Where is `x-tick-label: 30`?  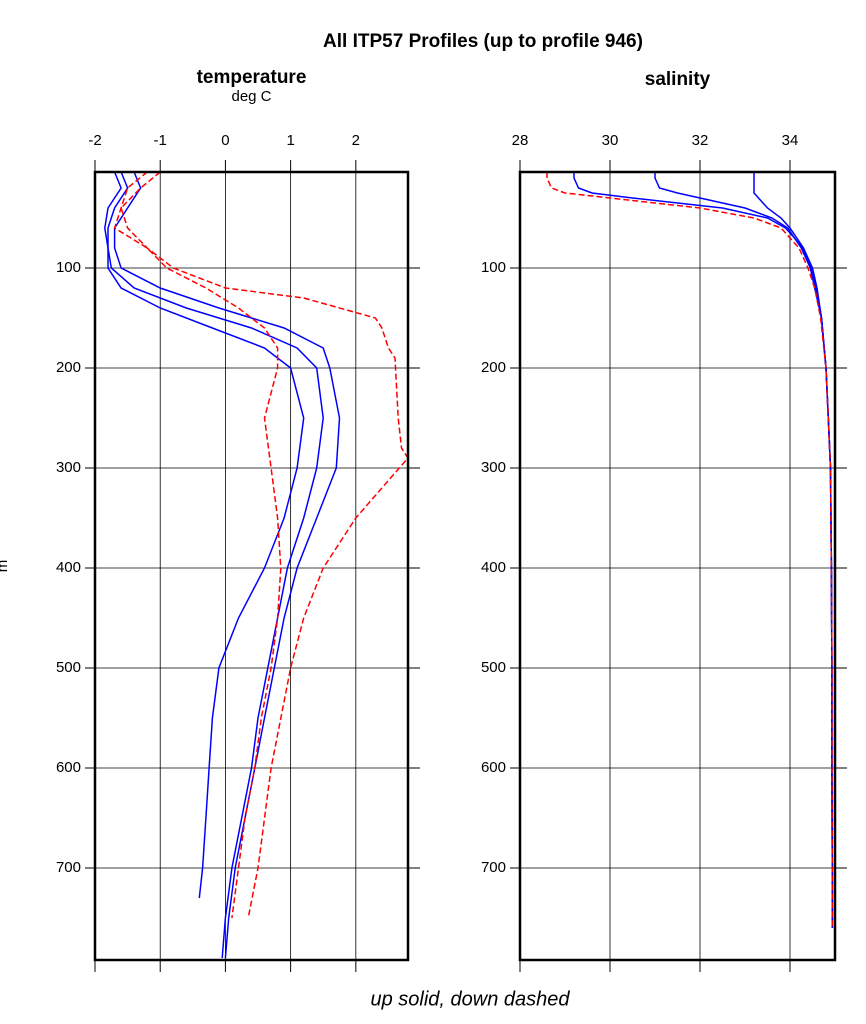
x-tick-label: 30 is located at coordinates (610, 140).